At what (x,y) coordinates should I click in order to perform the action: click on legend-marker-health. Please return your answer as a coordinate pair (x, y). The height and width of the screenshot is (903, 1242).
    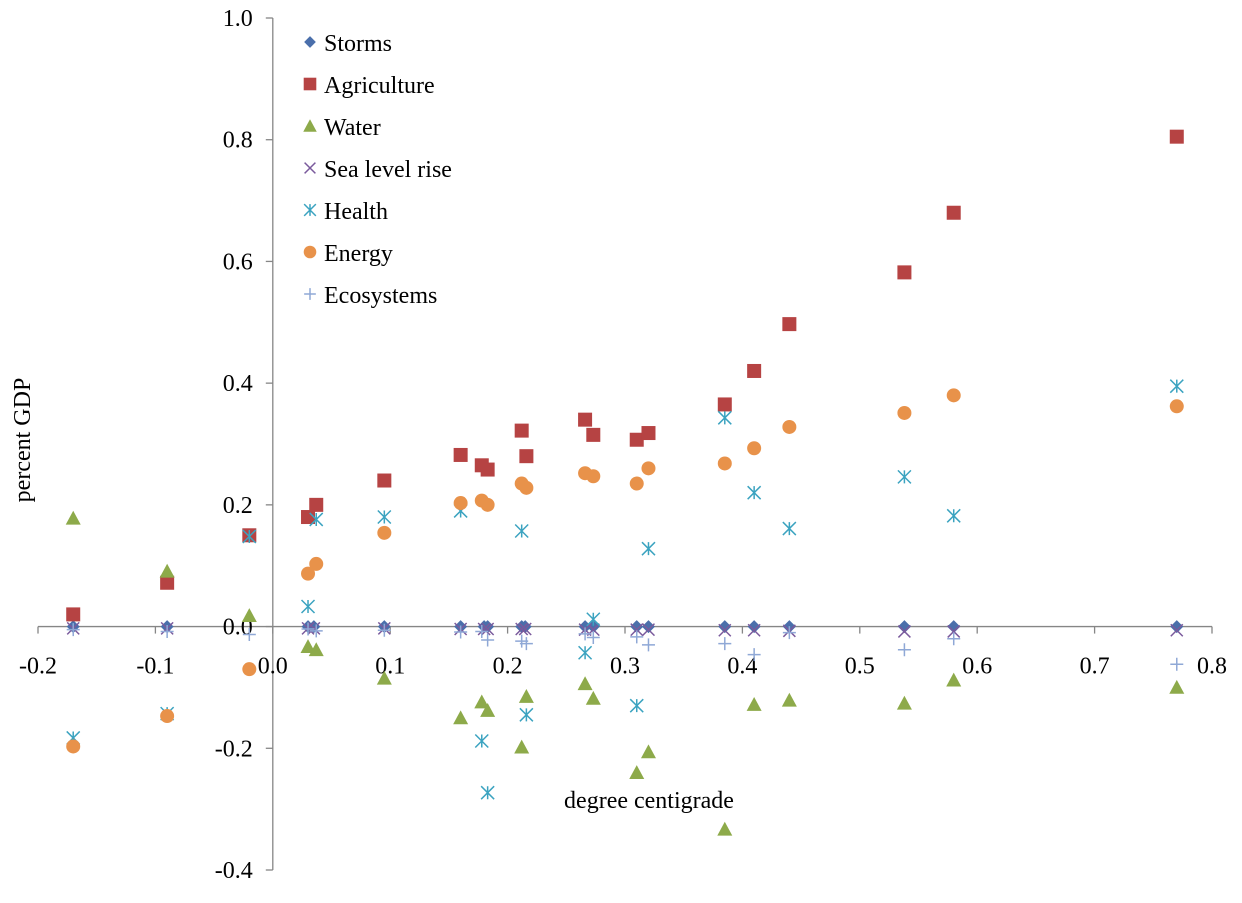
    Looking at the image, I should click on (310, 210).